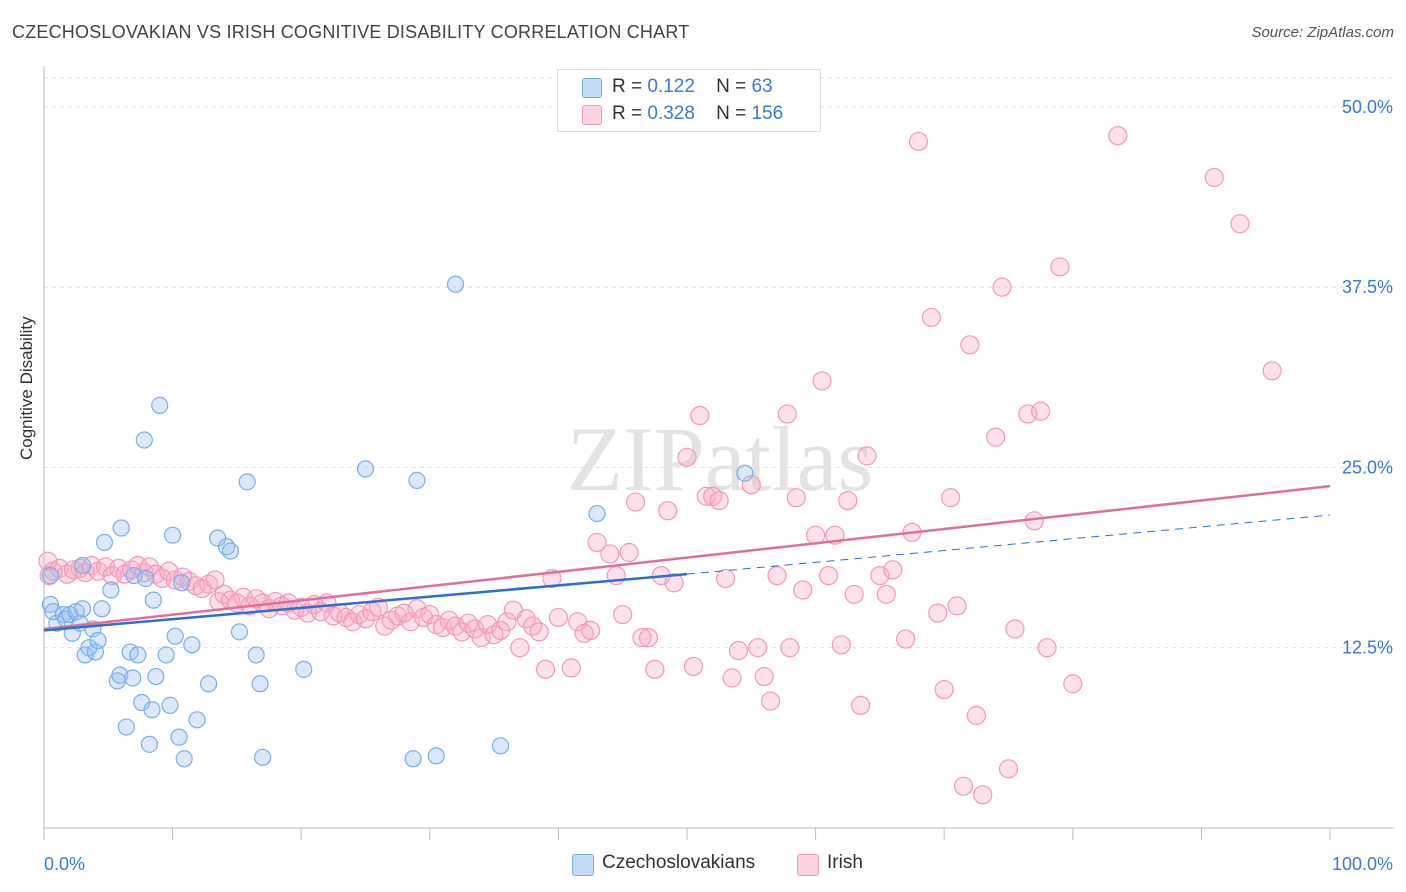 The height and width of the screenshot is (892, 1406). What do you see at coordinates (592, 88) in the screenshot?
I see `legend-swatch-czech` at bounding box center [592, 88].